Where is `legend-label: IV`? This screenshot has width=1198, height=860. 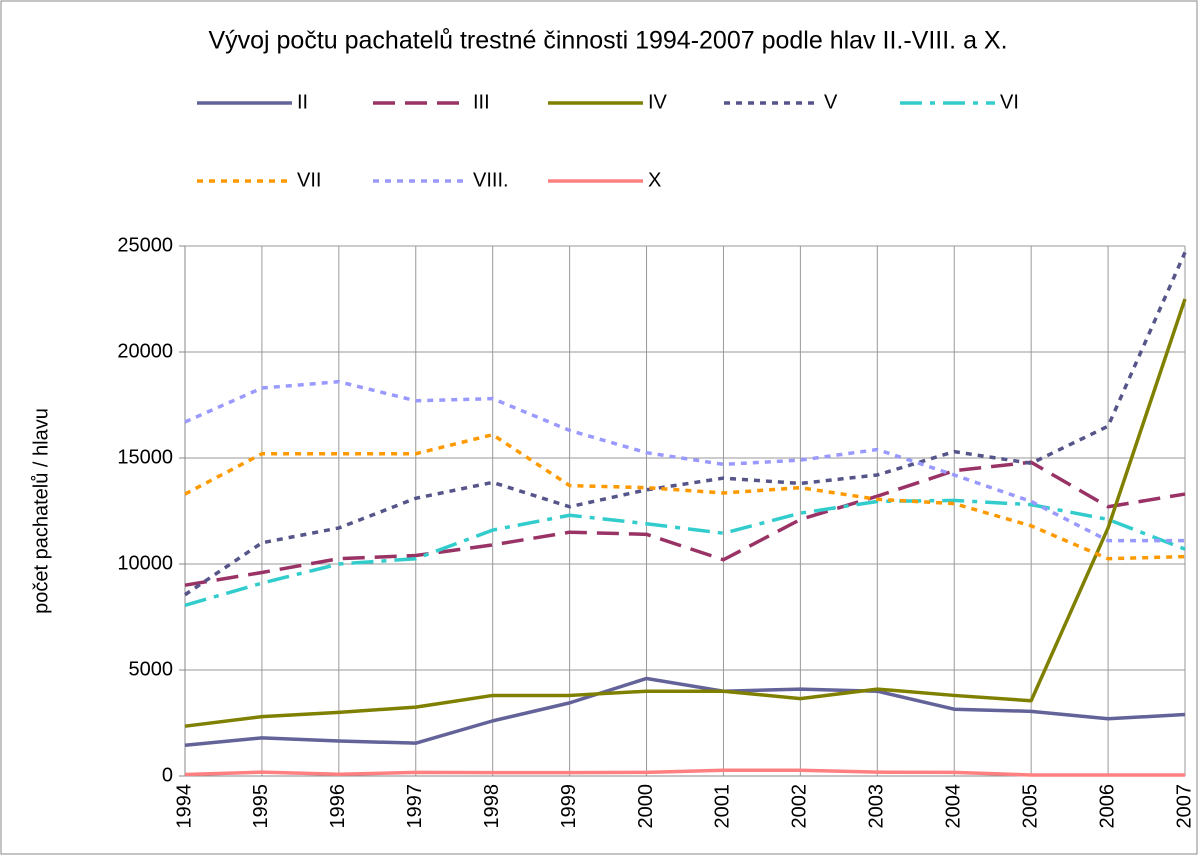
legend-label: IV is located at coordinates (658, 102).